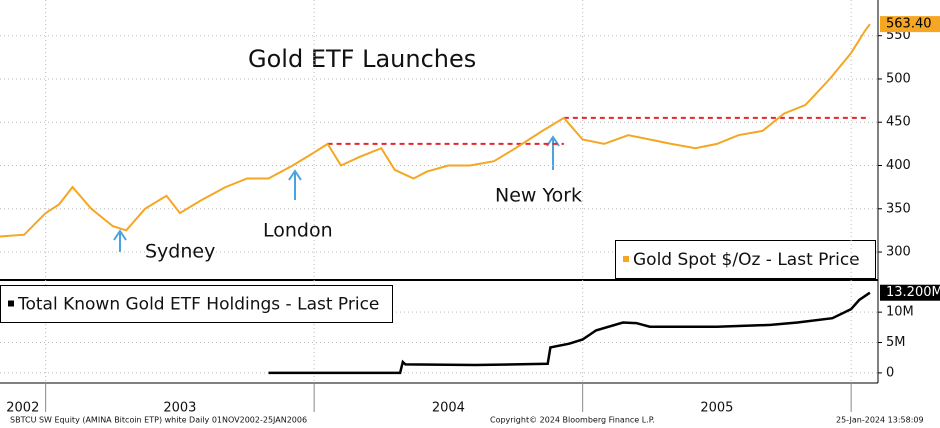  What do you see at coordinates (179, 408) in the screenshot?
I see `x-tick-label: 2003` at bounding box center [179, 408].